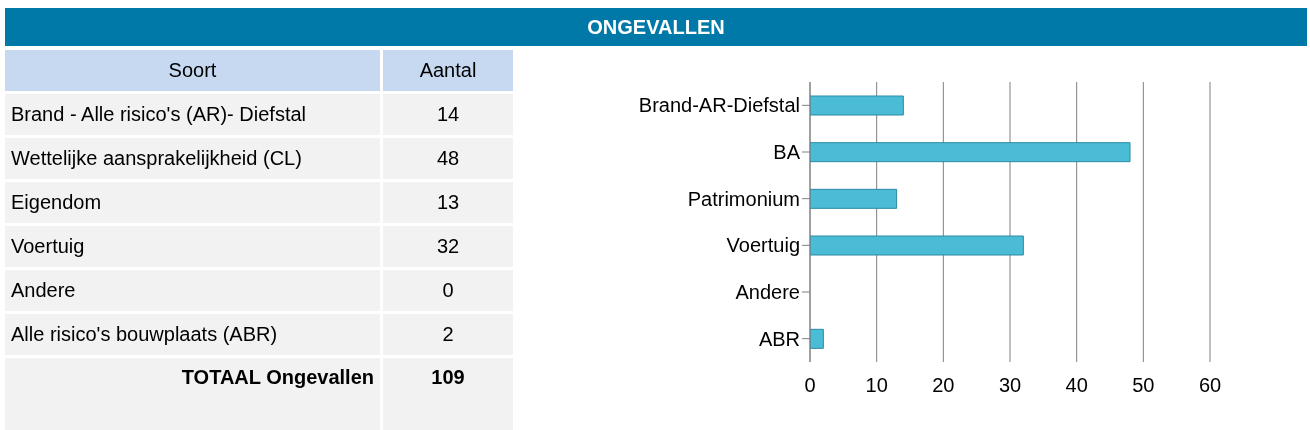  I want to click on x-tick-label: 20, so click(943, 385).